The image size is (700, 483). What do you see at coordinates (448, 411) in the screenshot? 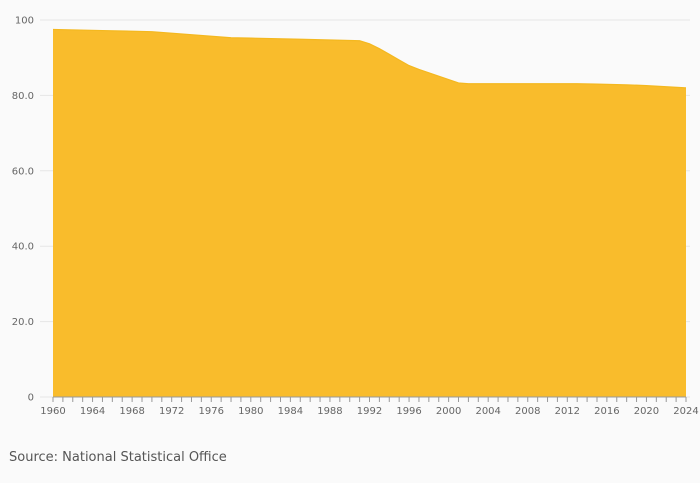
I see `x-tick-label: 2000` at bounding box center [448, 411].